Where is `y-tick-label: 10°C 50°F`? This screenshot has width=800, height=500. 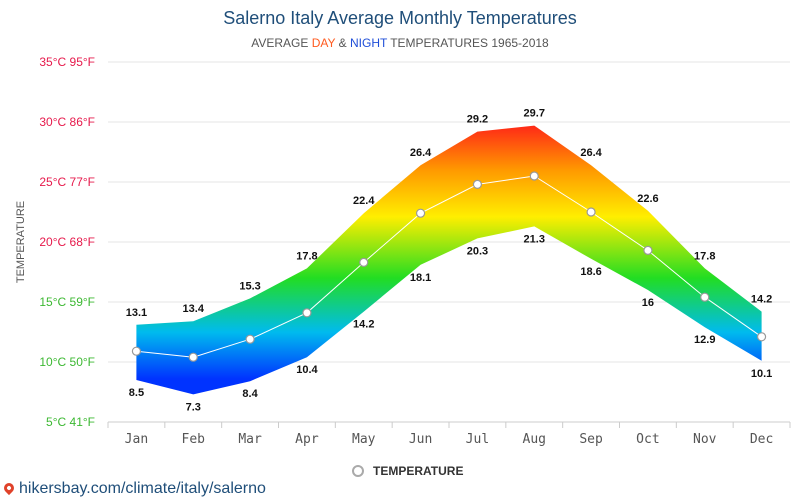 y-tick-label: 10°C 50°F is located at coordinates (67, 362).